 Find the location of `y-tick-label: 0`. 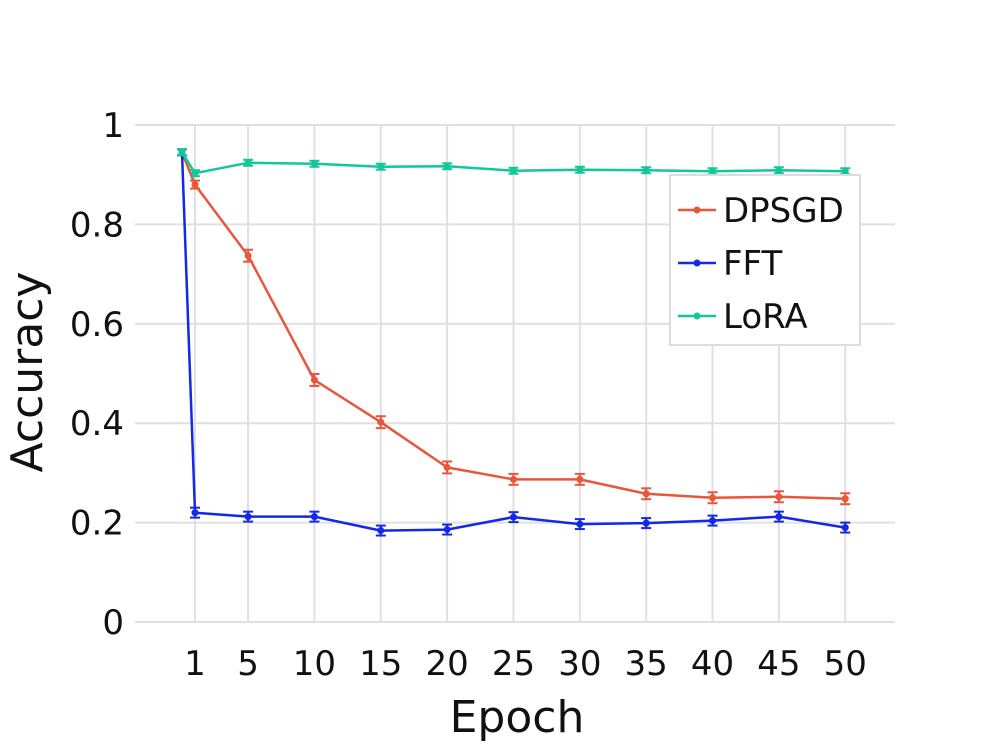

y-tick-label: 0 is located at coordinates (113, 623).